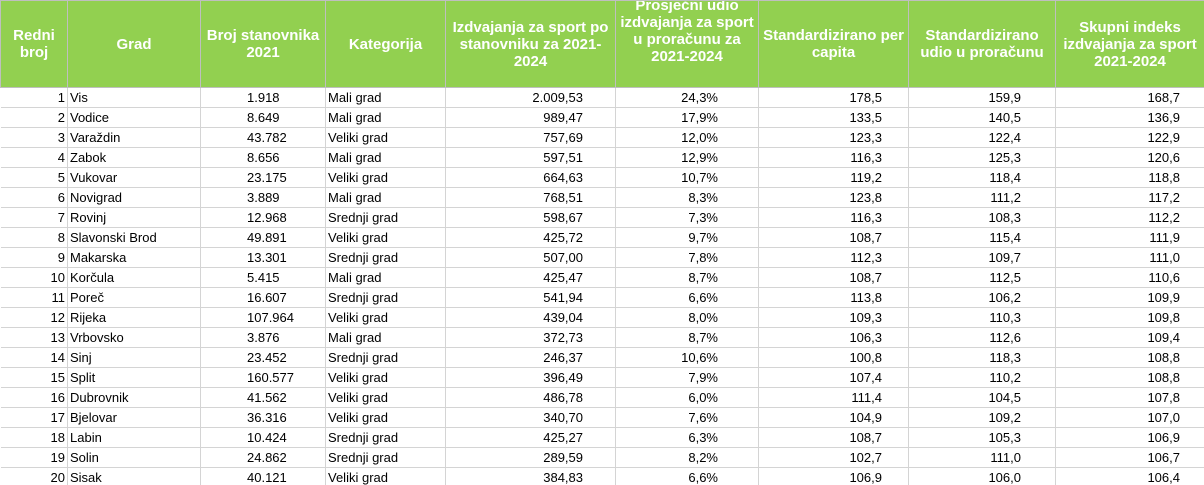  Describe the element at coordinates (263, 257) in the screenshot. I see `population-cell: 13.301` at that location.